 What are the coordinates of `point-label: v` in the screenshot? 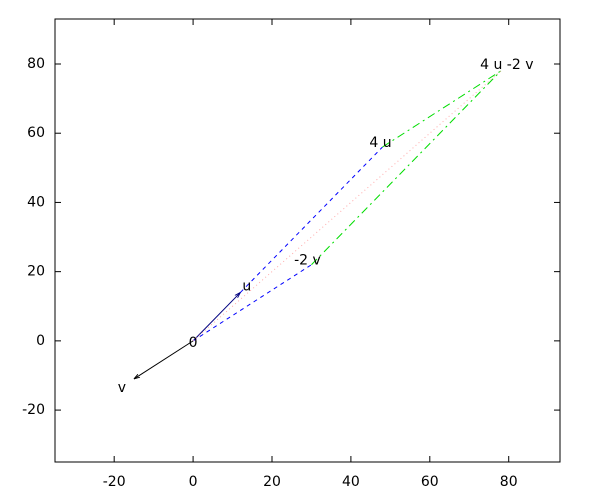 It's located at (122, 388).